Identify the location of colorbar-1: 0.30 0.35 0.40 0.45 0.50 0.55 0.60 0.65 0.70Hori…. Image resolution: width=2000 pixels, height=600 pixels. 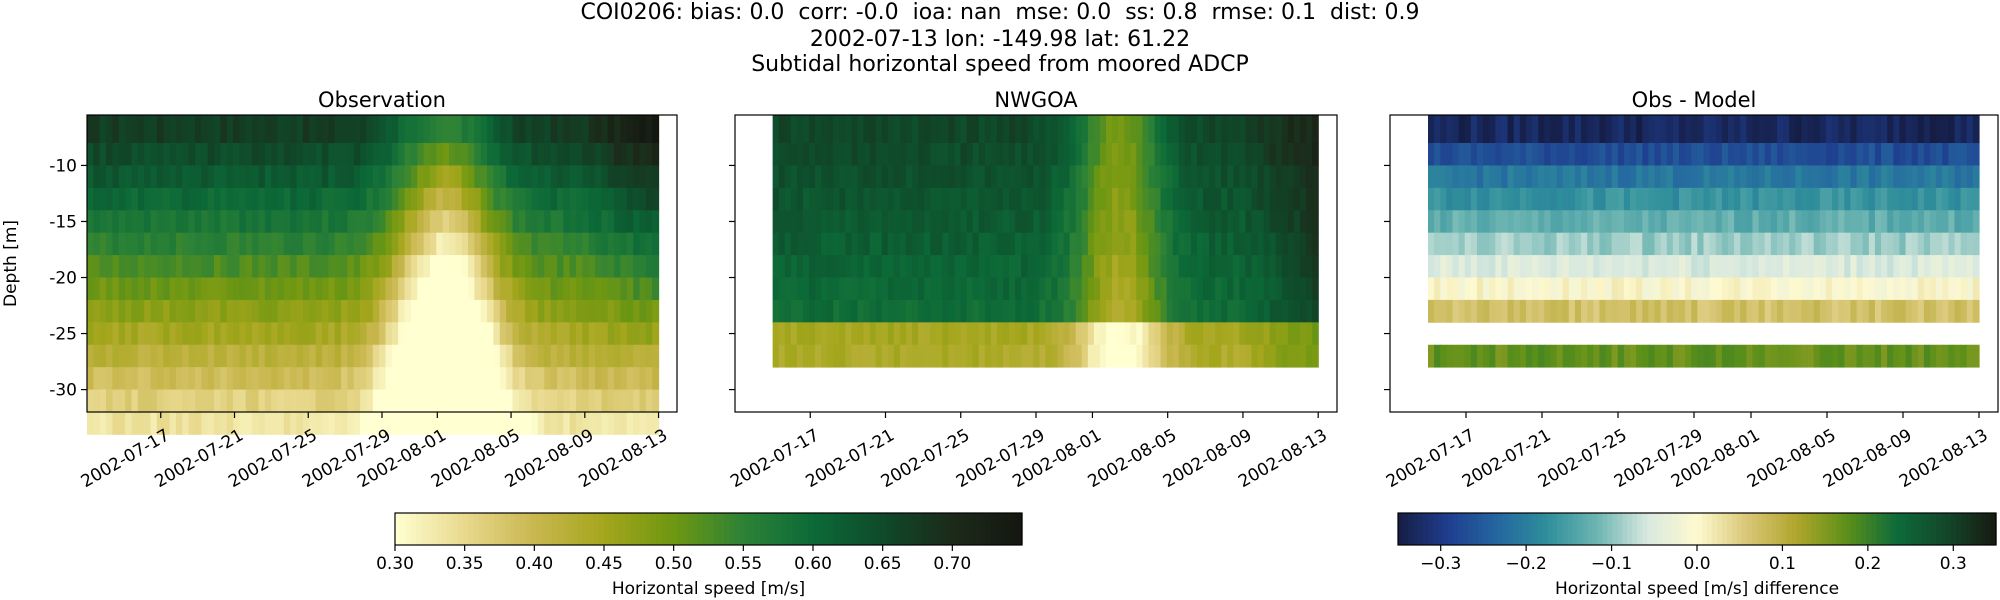
(699, 555).